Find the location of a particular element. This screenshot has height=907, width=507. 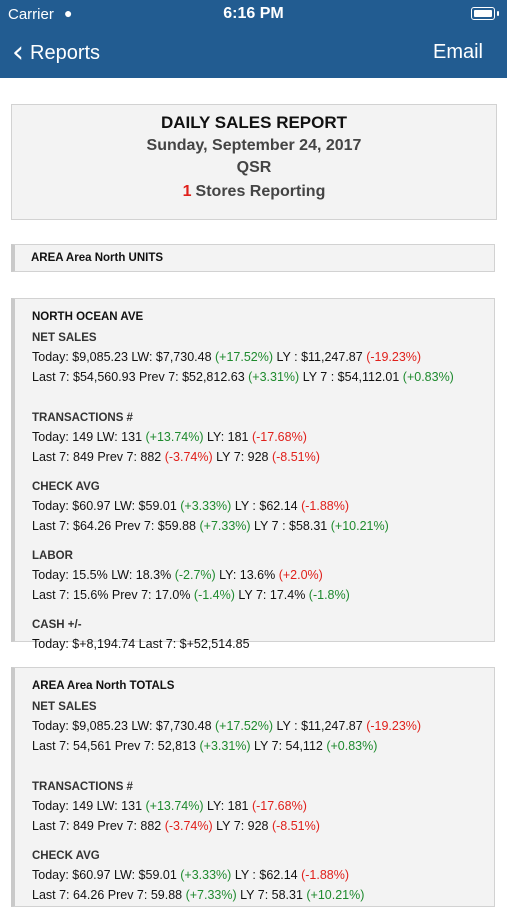

nav-bar: ‹ Reports Email is located at coordinates (253, 53).